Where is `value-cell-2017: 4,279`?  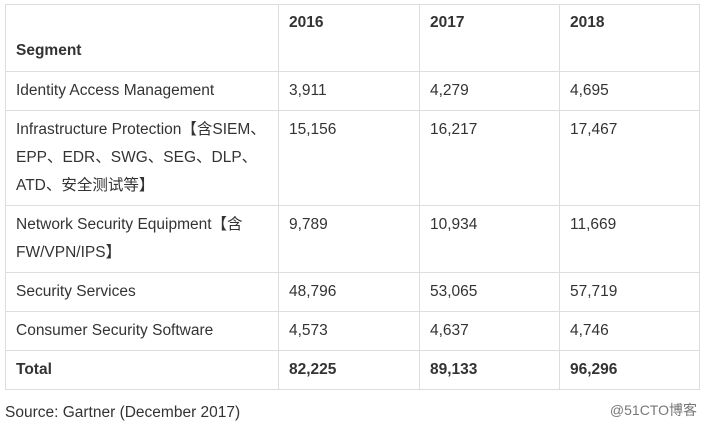
value-cell-2017: 4,279 is located at coordinates (489, 91).